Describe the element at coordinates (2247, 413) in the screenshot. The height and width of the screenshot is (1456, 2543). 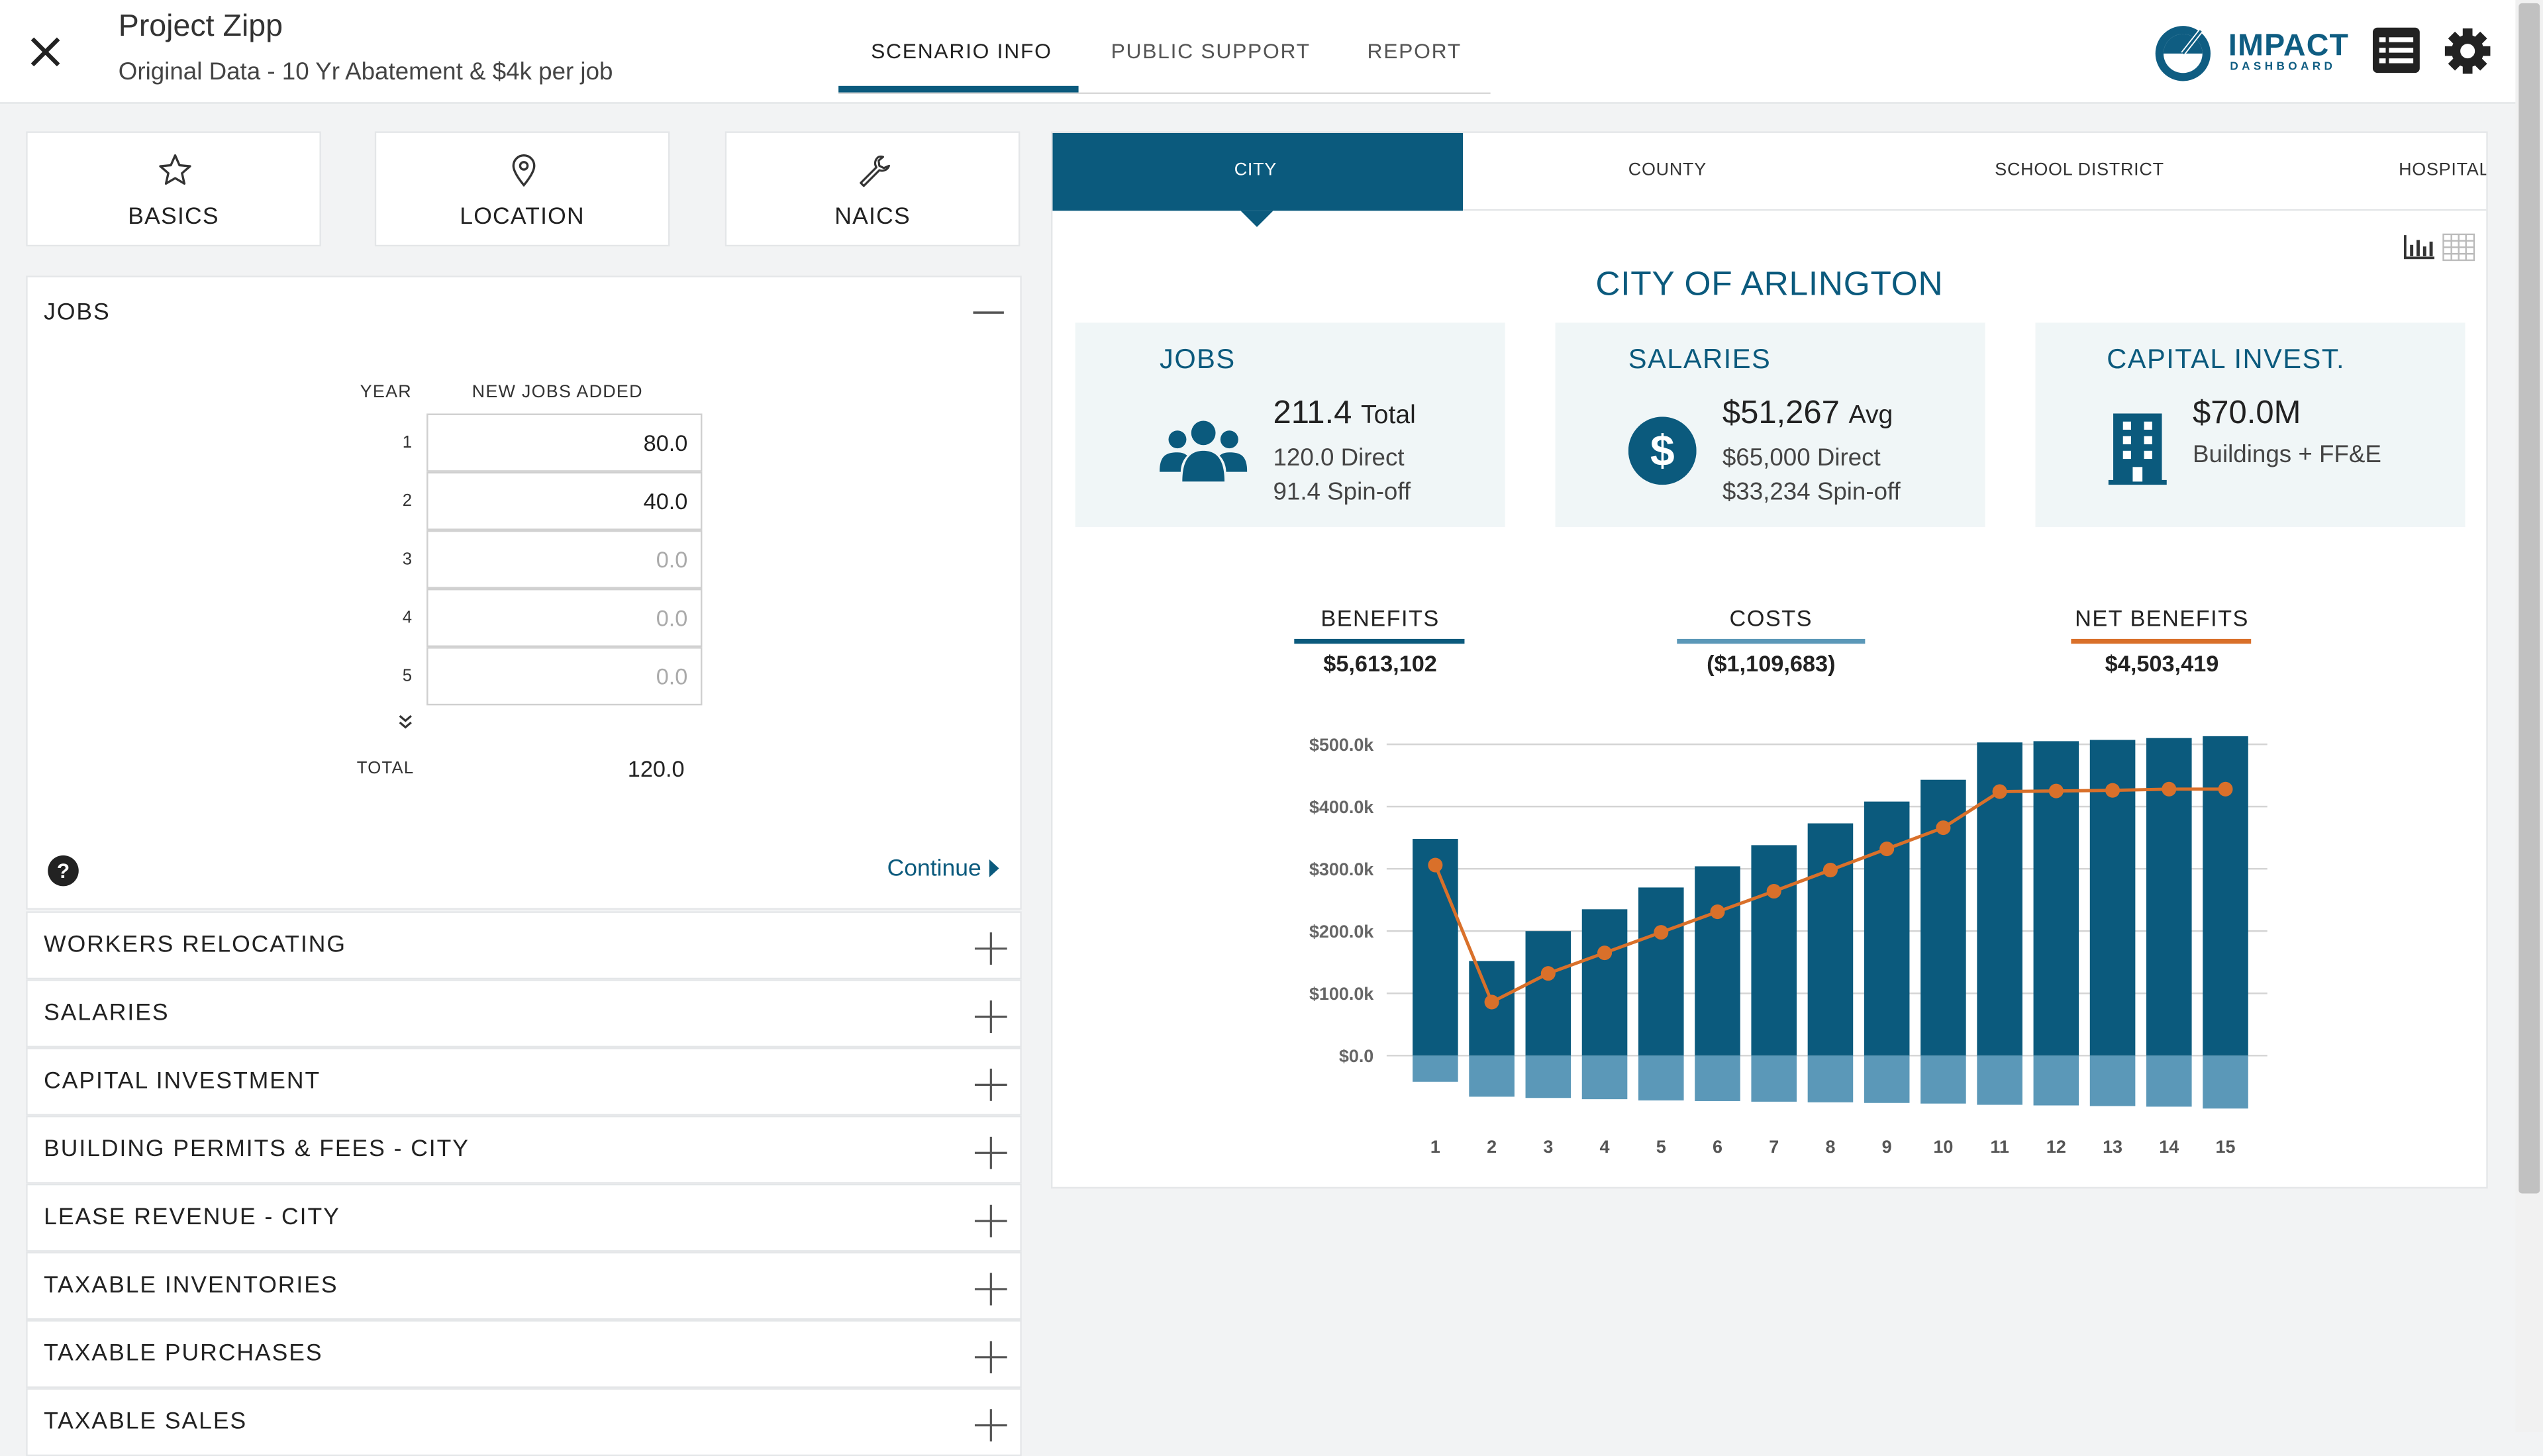
I see `capital-total: $70.0M` at that location.